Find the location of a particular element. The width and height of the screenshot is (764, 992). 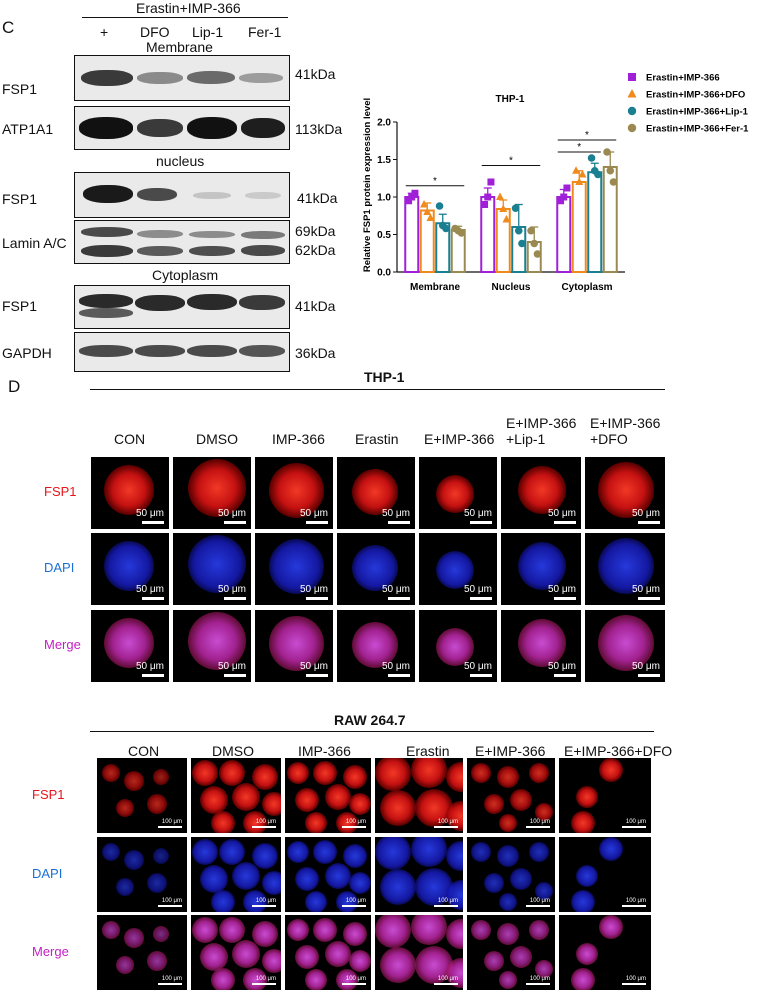

bar is located at coordinates (595, 222).